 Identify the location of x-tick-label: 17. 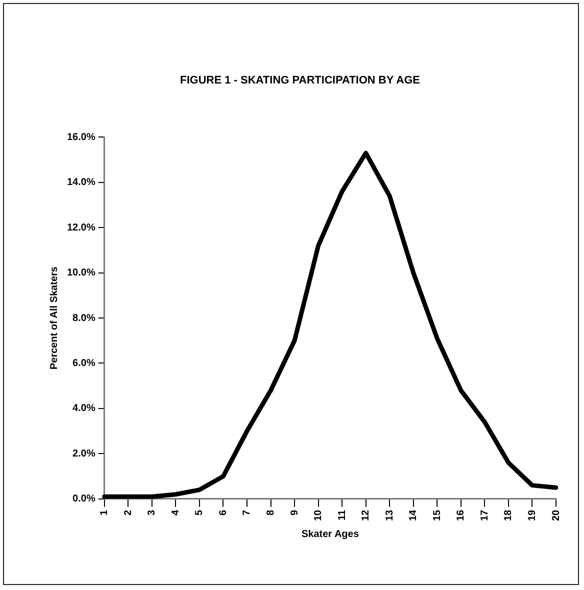
(484, 515).